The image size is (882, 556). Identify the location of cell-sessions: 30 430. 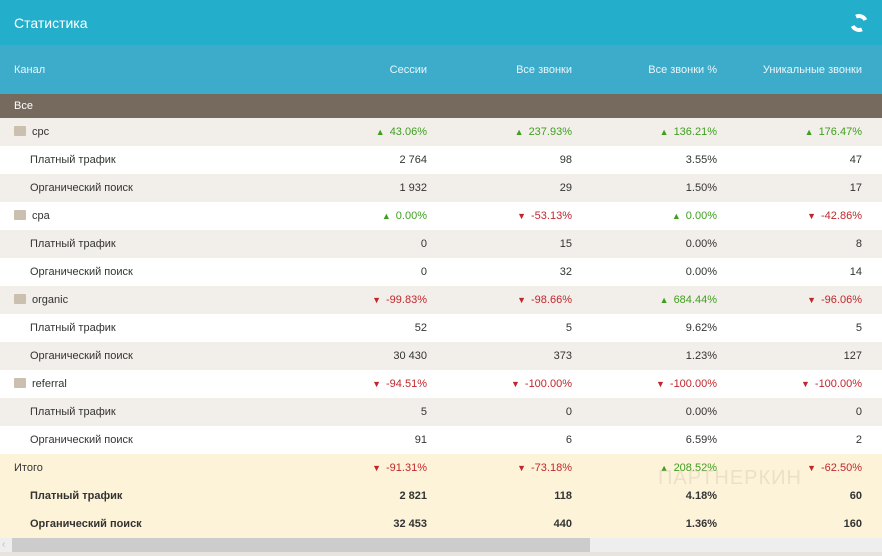
(410, 356).